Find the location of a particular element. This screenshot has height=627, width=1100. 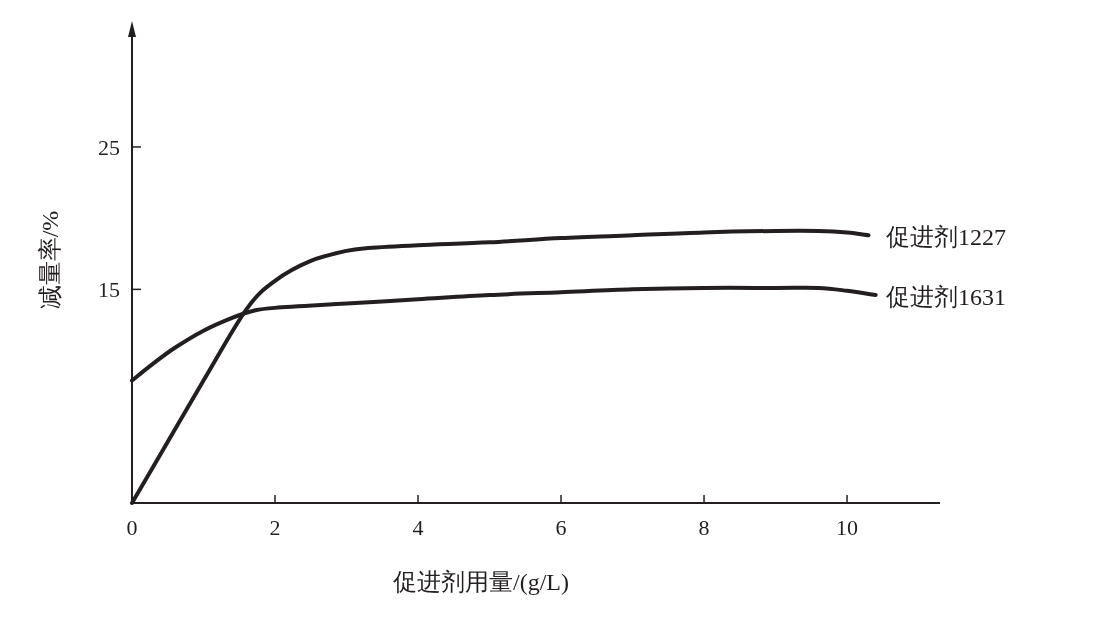

x-tick-label: 0 is located at coordinates (132, 527).